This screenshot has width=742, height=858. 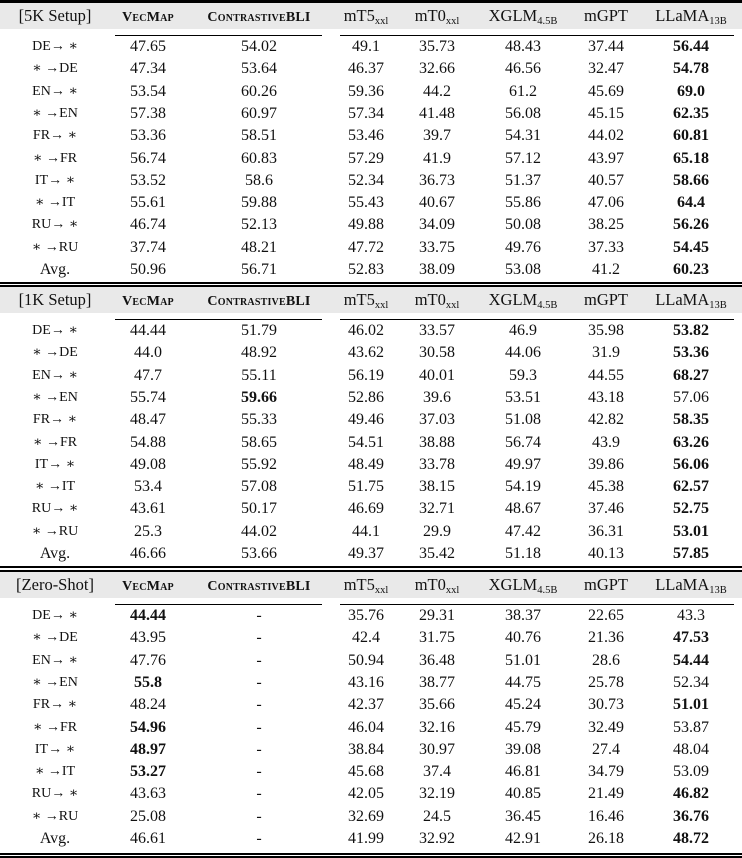 What do you see at coordinates (691, 180) in the screenshot?
I see `cell-llama: 58.66` at bounding box center [691, 180].